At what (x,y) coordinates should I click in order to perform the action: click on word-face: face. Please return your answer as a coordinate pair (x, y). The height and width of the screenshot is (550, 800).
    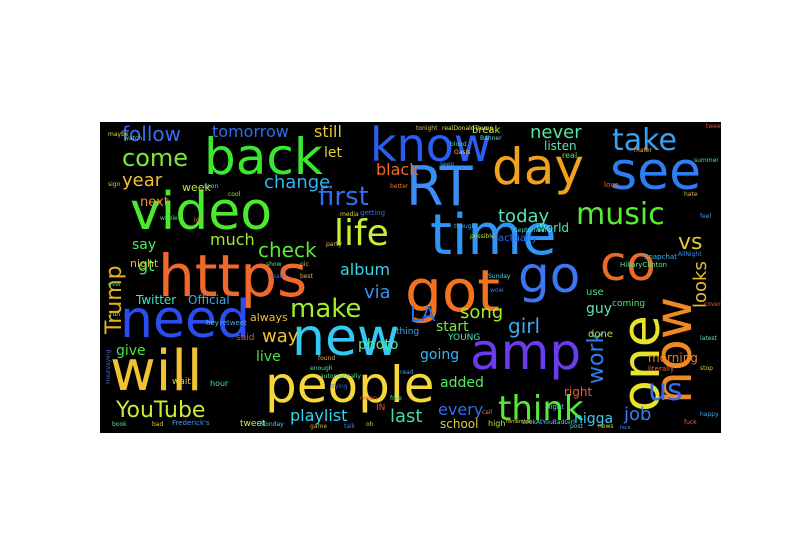
    Looking at the image, I should click on (625, 428).